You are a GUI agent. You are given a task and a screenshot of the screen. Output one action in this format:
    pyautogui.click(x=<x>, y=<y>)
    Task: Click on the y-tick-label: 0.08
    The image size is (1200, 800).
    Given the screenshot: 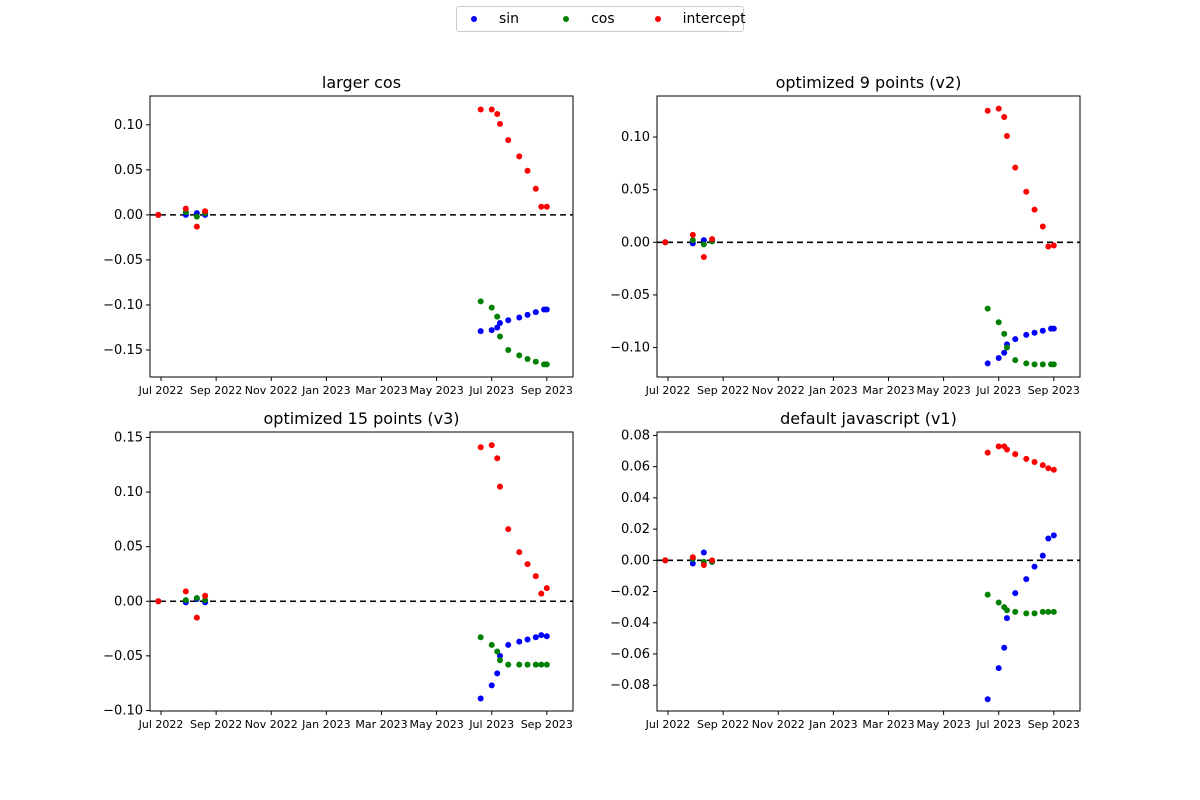 What is the action you would take?
    pyautogui.click(x=635, y=435)
    